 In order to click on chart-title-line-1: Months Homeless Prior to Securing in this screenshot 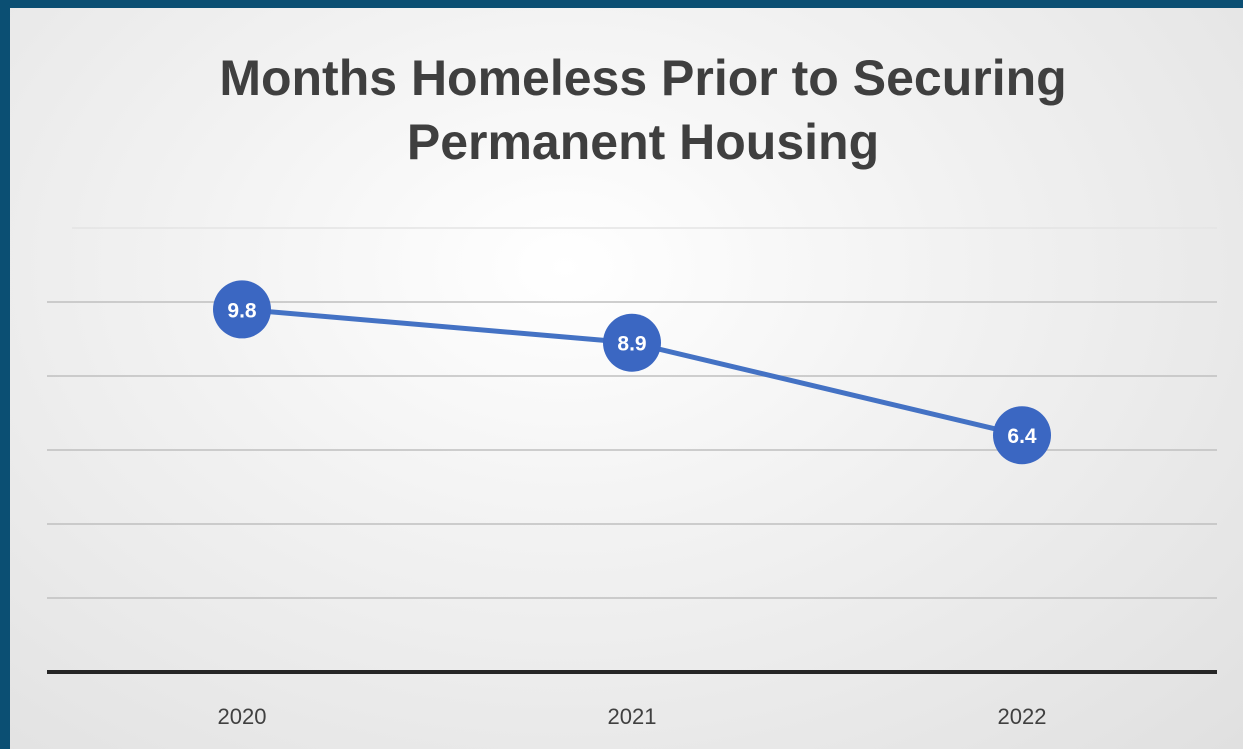, I will do `click(643, 78)`.